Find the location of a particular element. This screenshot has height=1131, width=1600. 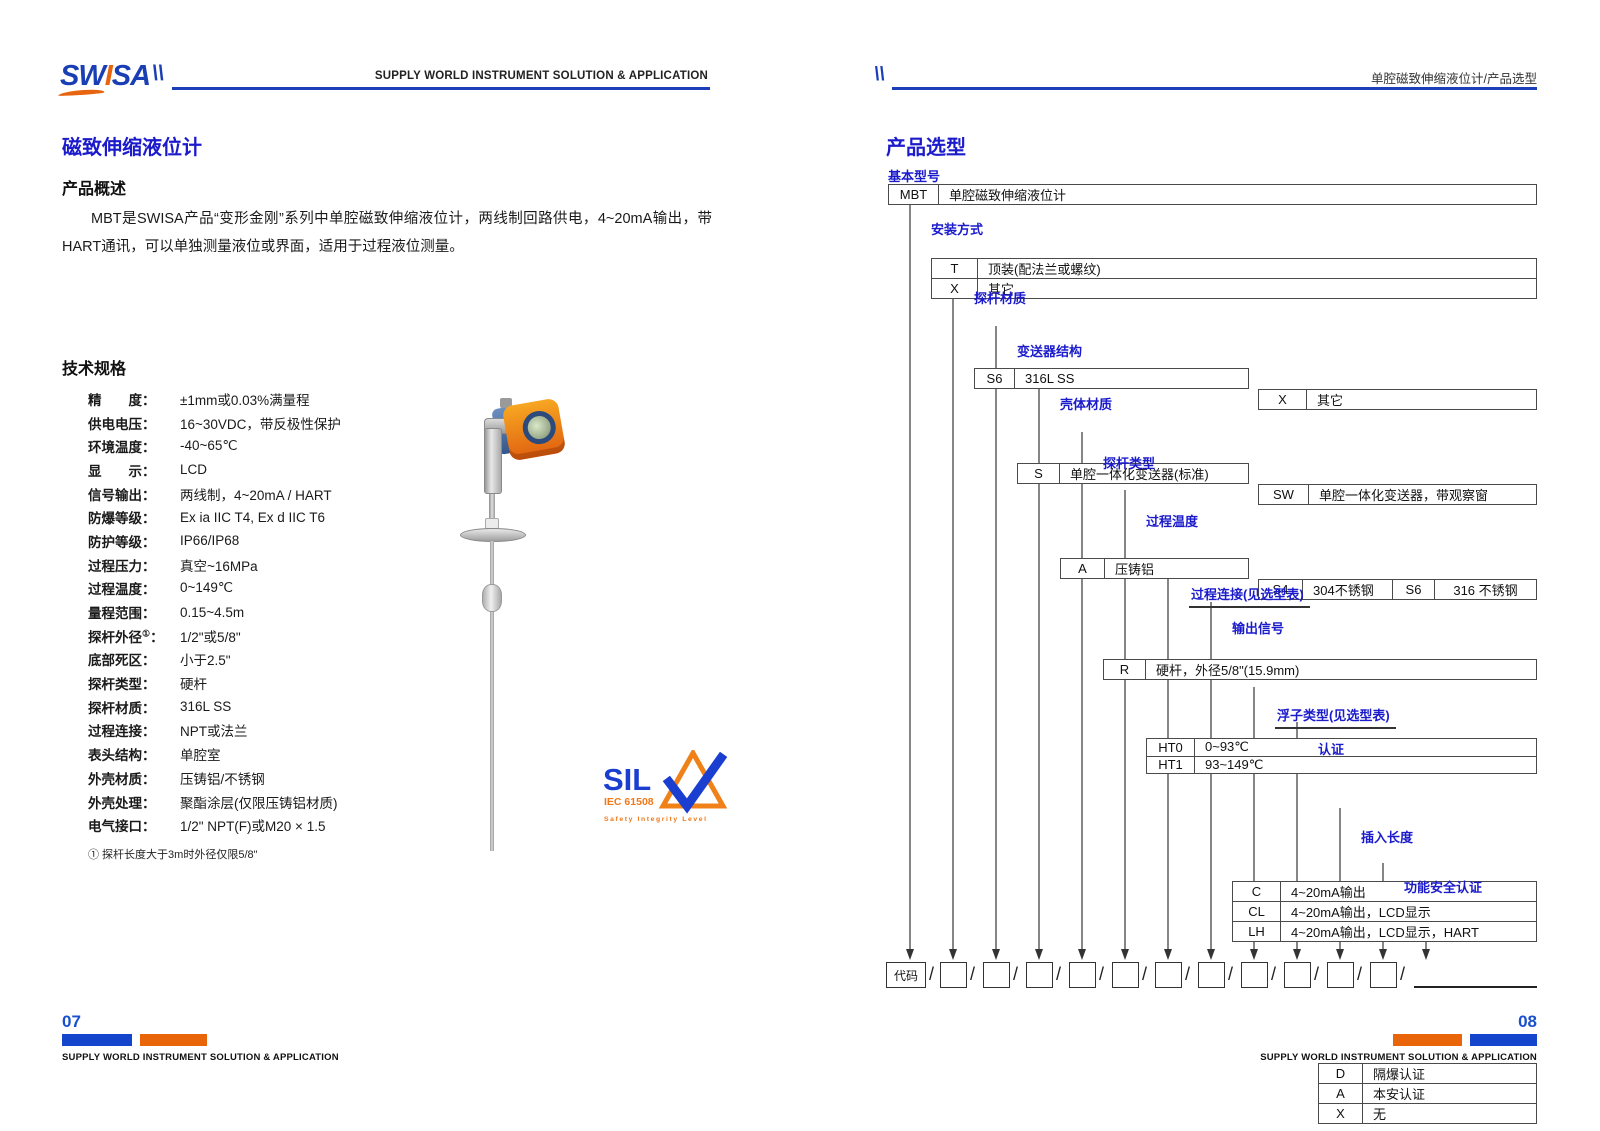

footer-bar-blue-right is located at coordinates (1503, 1040).